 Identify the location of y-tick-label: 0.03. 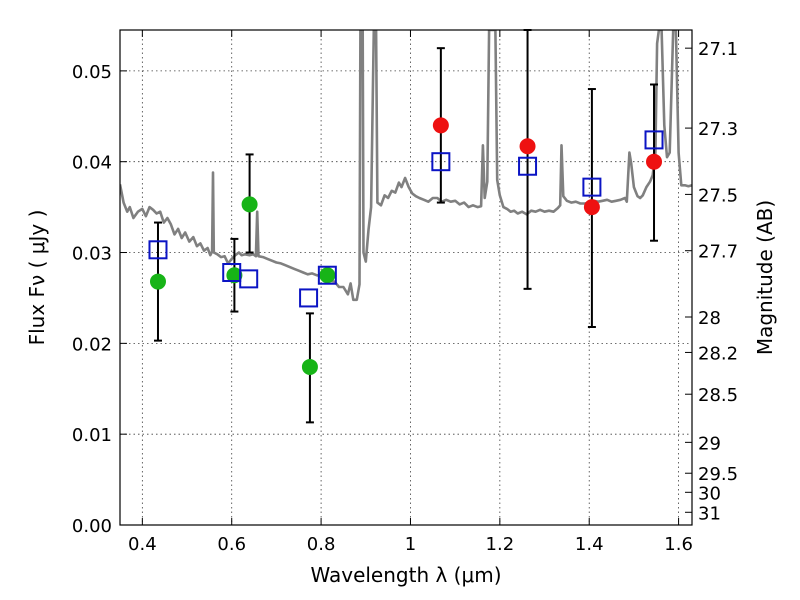
(92, 254).